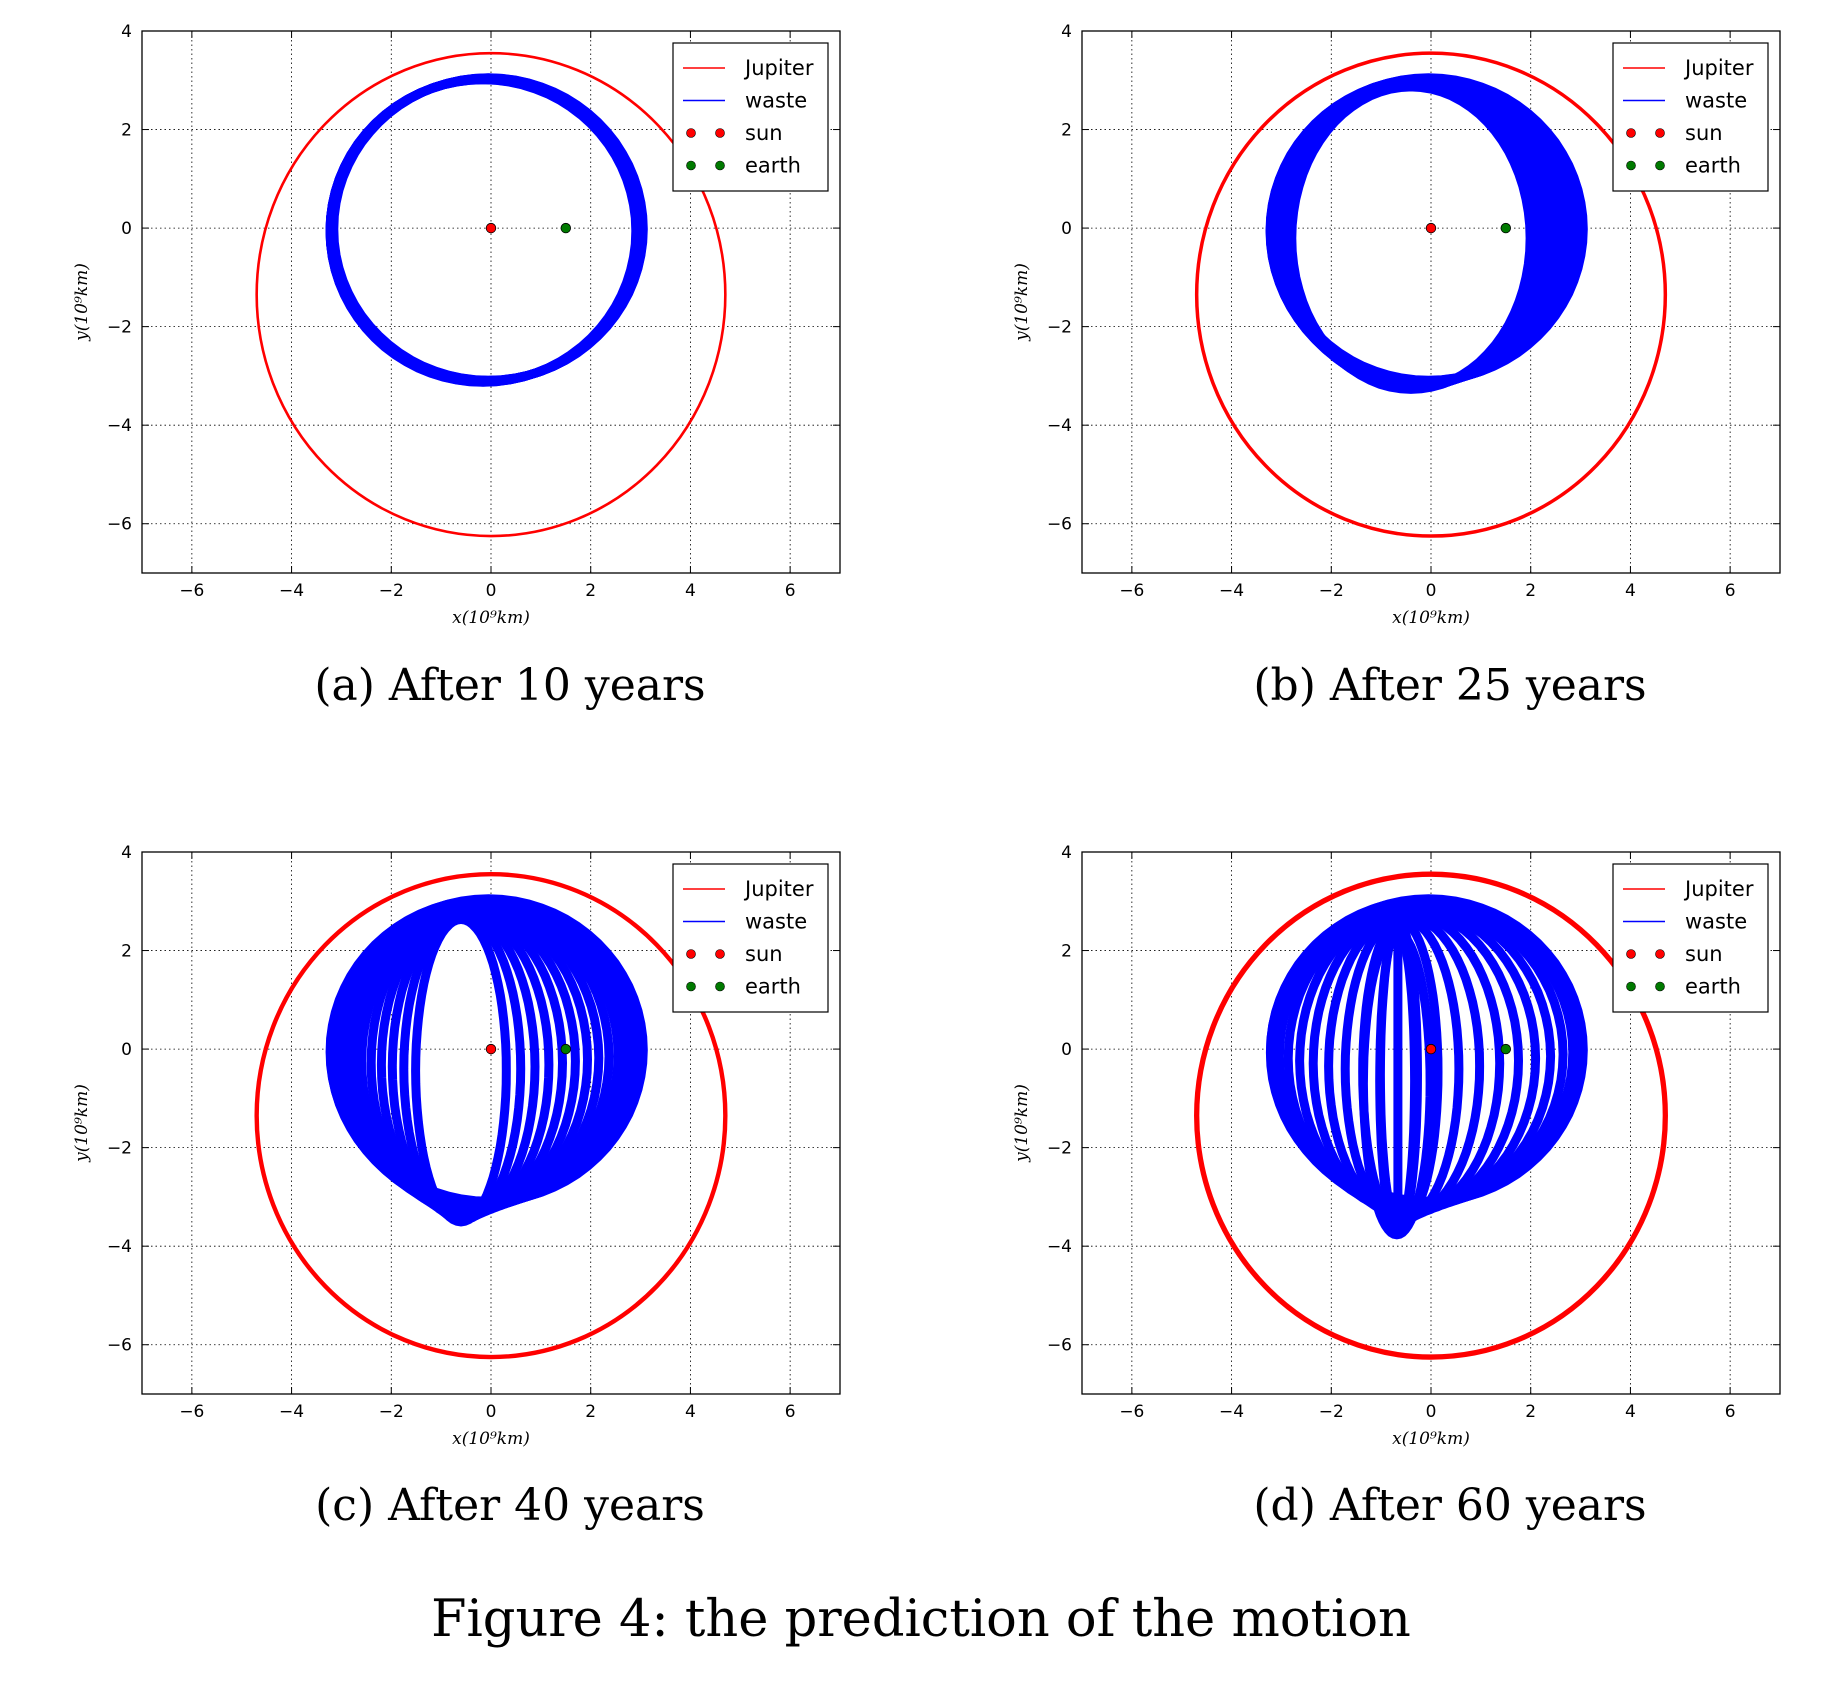 The image size is (1842, 1682). What do you see at coordinates (565, 1049) in the screenshot?
I see `point-earth` at bounding box center [565, 1049].